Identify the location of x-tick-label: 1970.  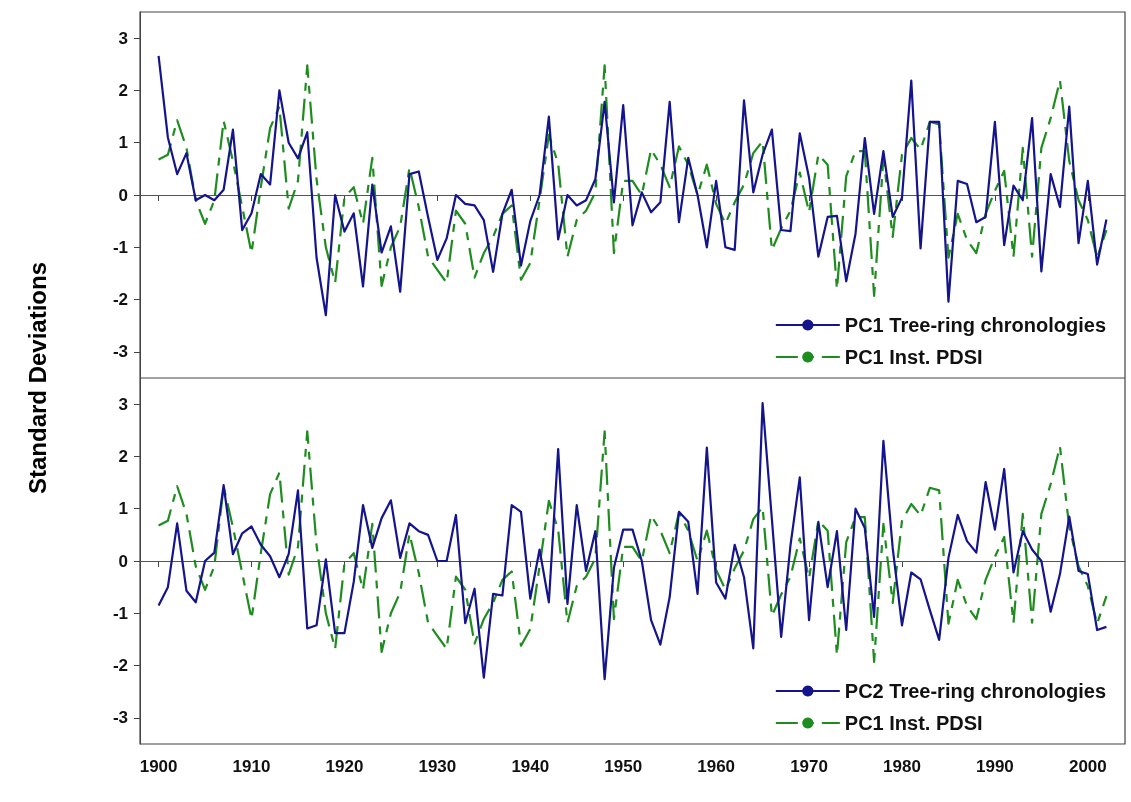
(809, 766).